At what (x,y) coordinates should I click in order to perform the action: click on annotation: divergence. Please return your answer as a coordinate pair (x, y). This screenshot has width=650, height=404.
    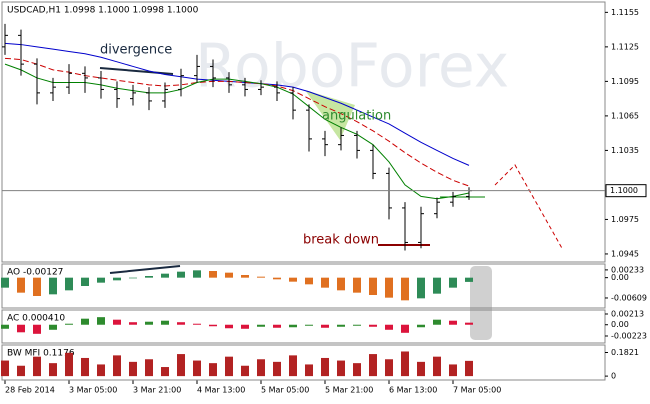
    Looking at the image, I should click on (136, 50).